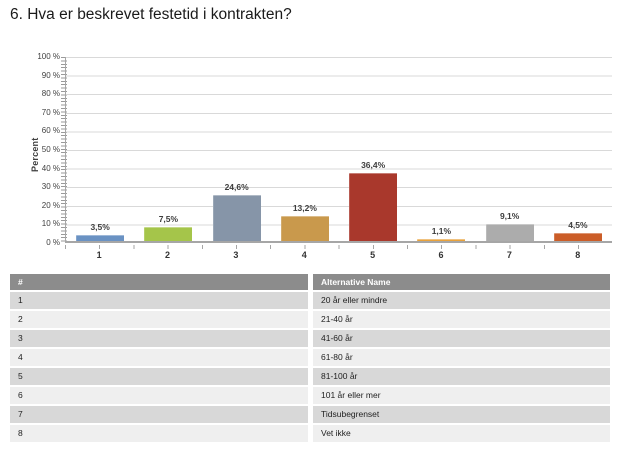  I want to click on row-alternative-name: 41-60 år, so click(461, 338).